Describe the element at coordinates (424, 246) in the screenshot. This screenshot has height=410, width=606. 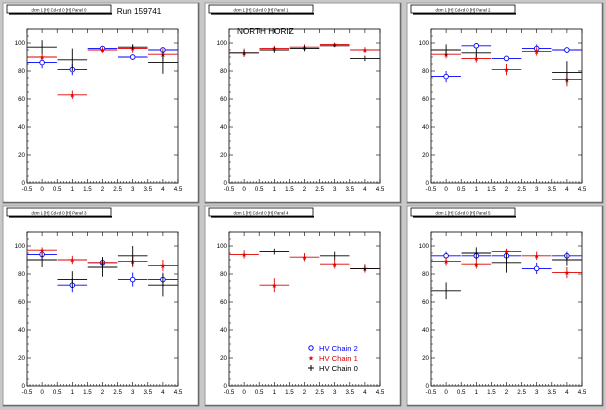
I see `y-tick-label: 100` at that location.